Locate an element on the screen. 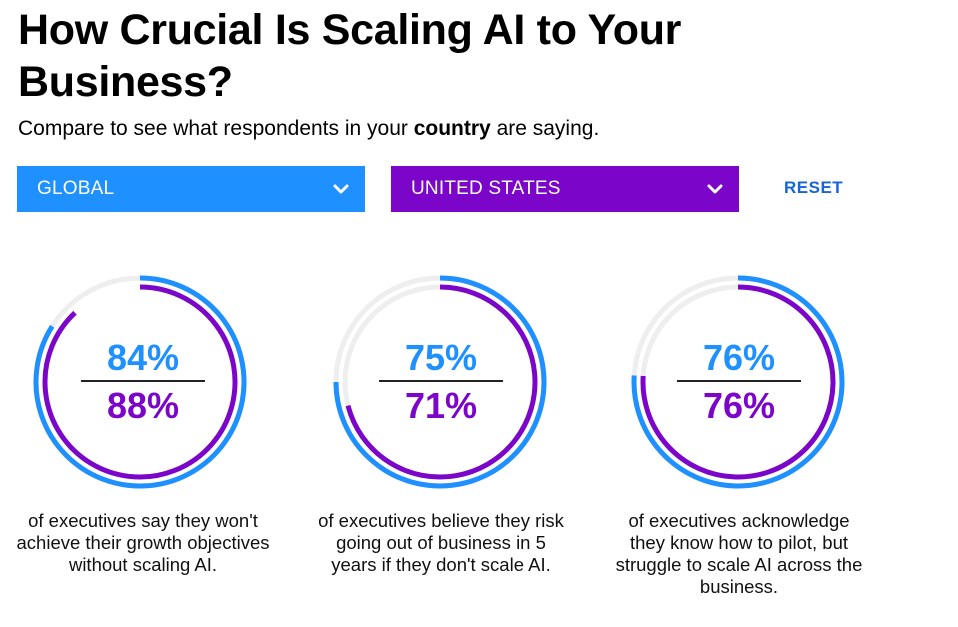 The height and width of the screenshot is (627, 958). country-percent: 88% is located at coordinates (143, 405).